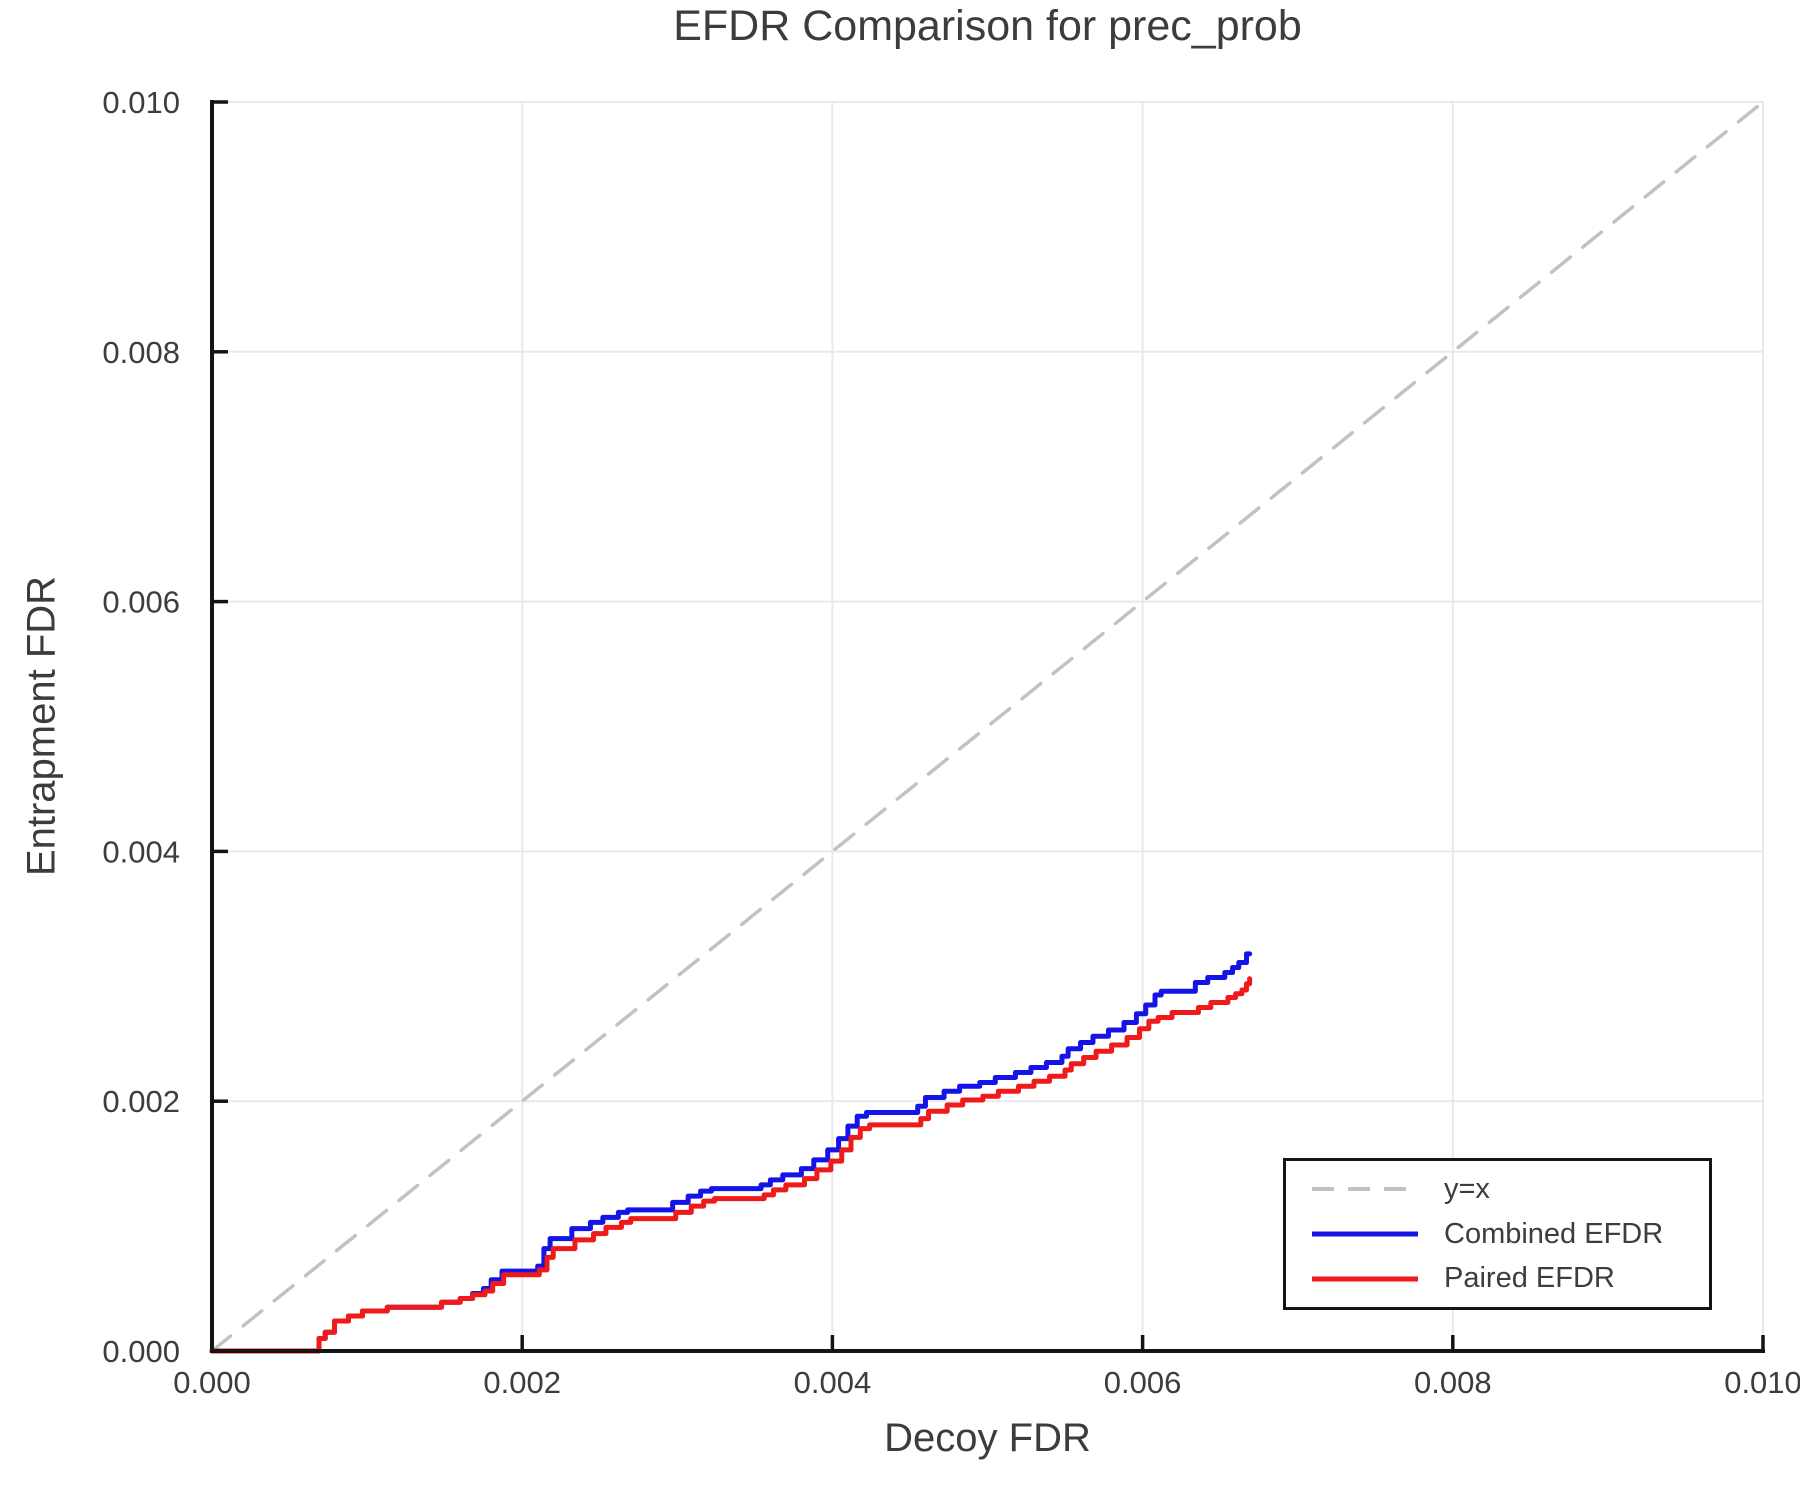 This screenshot has height=1500, width=1800. Describe the element at coordinates (833, 1382) in the screenshot. I see `x-tick-label: 0.004` at that location.